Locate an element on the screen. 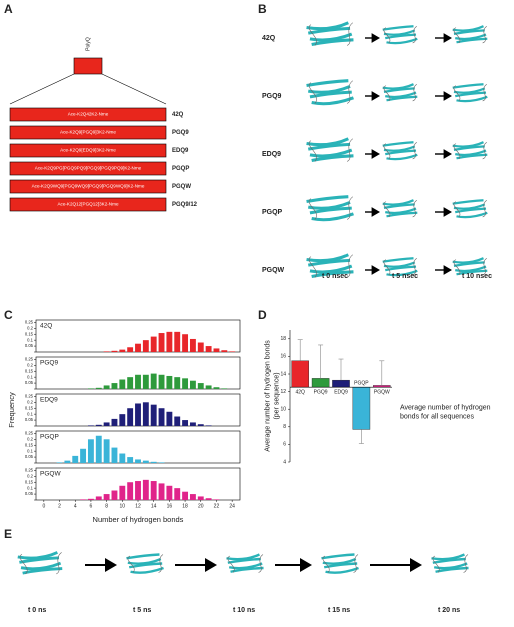 The width and height of the screenshot is (514, 627). sequence: Ace-K2Q42K2-Nme is located at coordinates (88, 114).